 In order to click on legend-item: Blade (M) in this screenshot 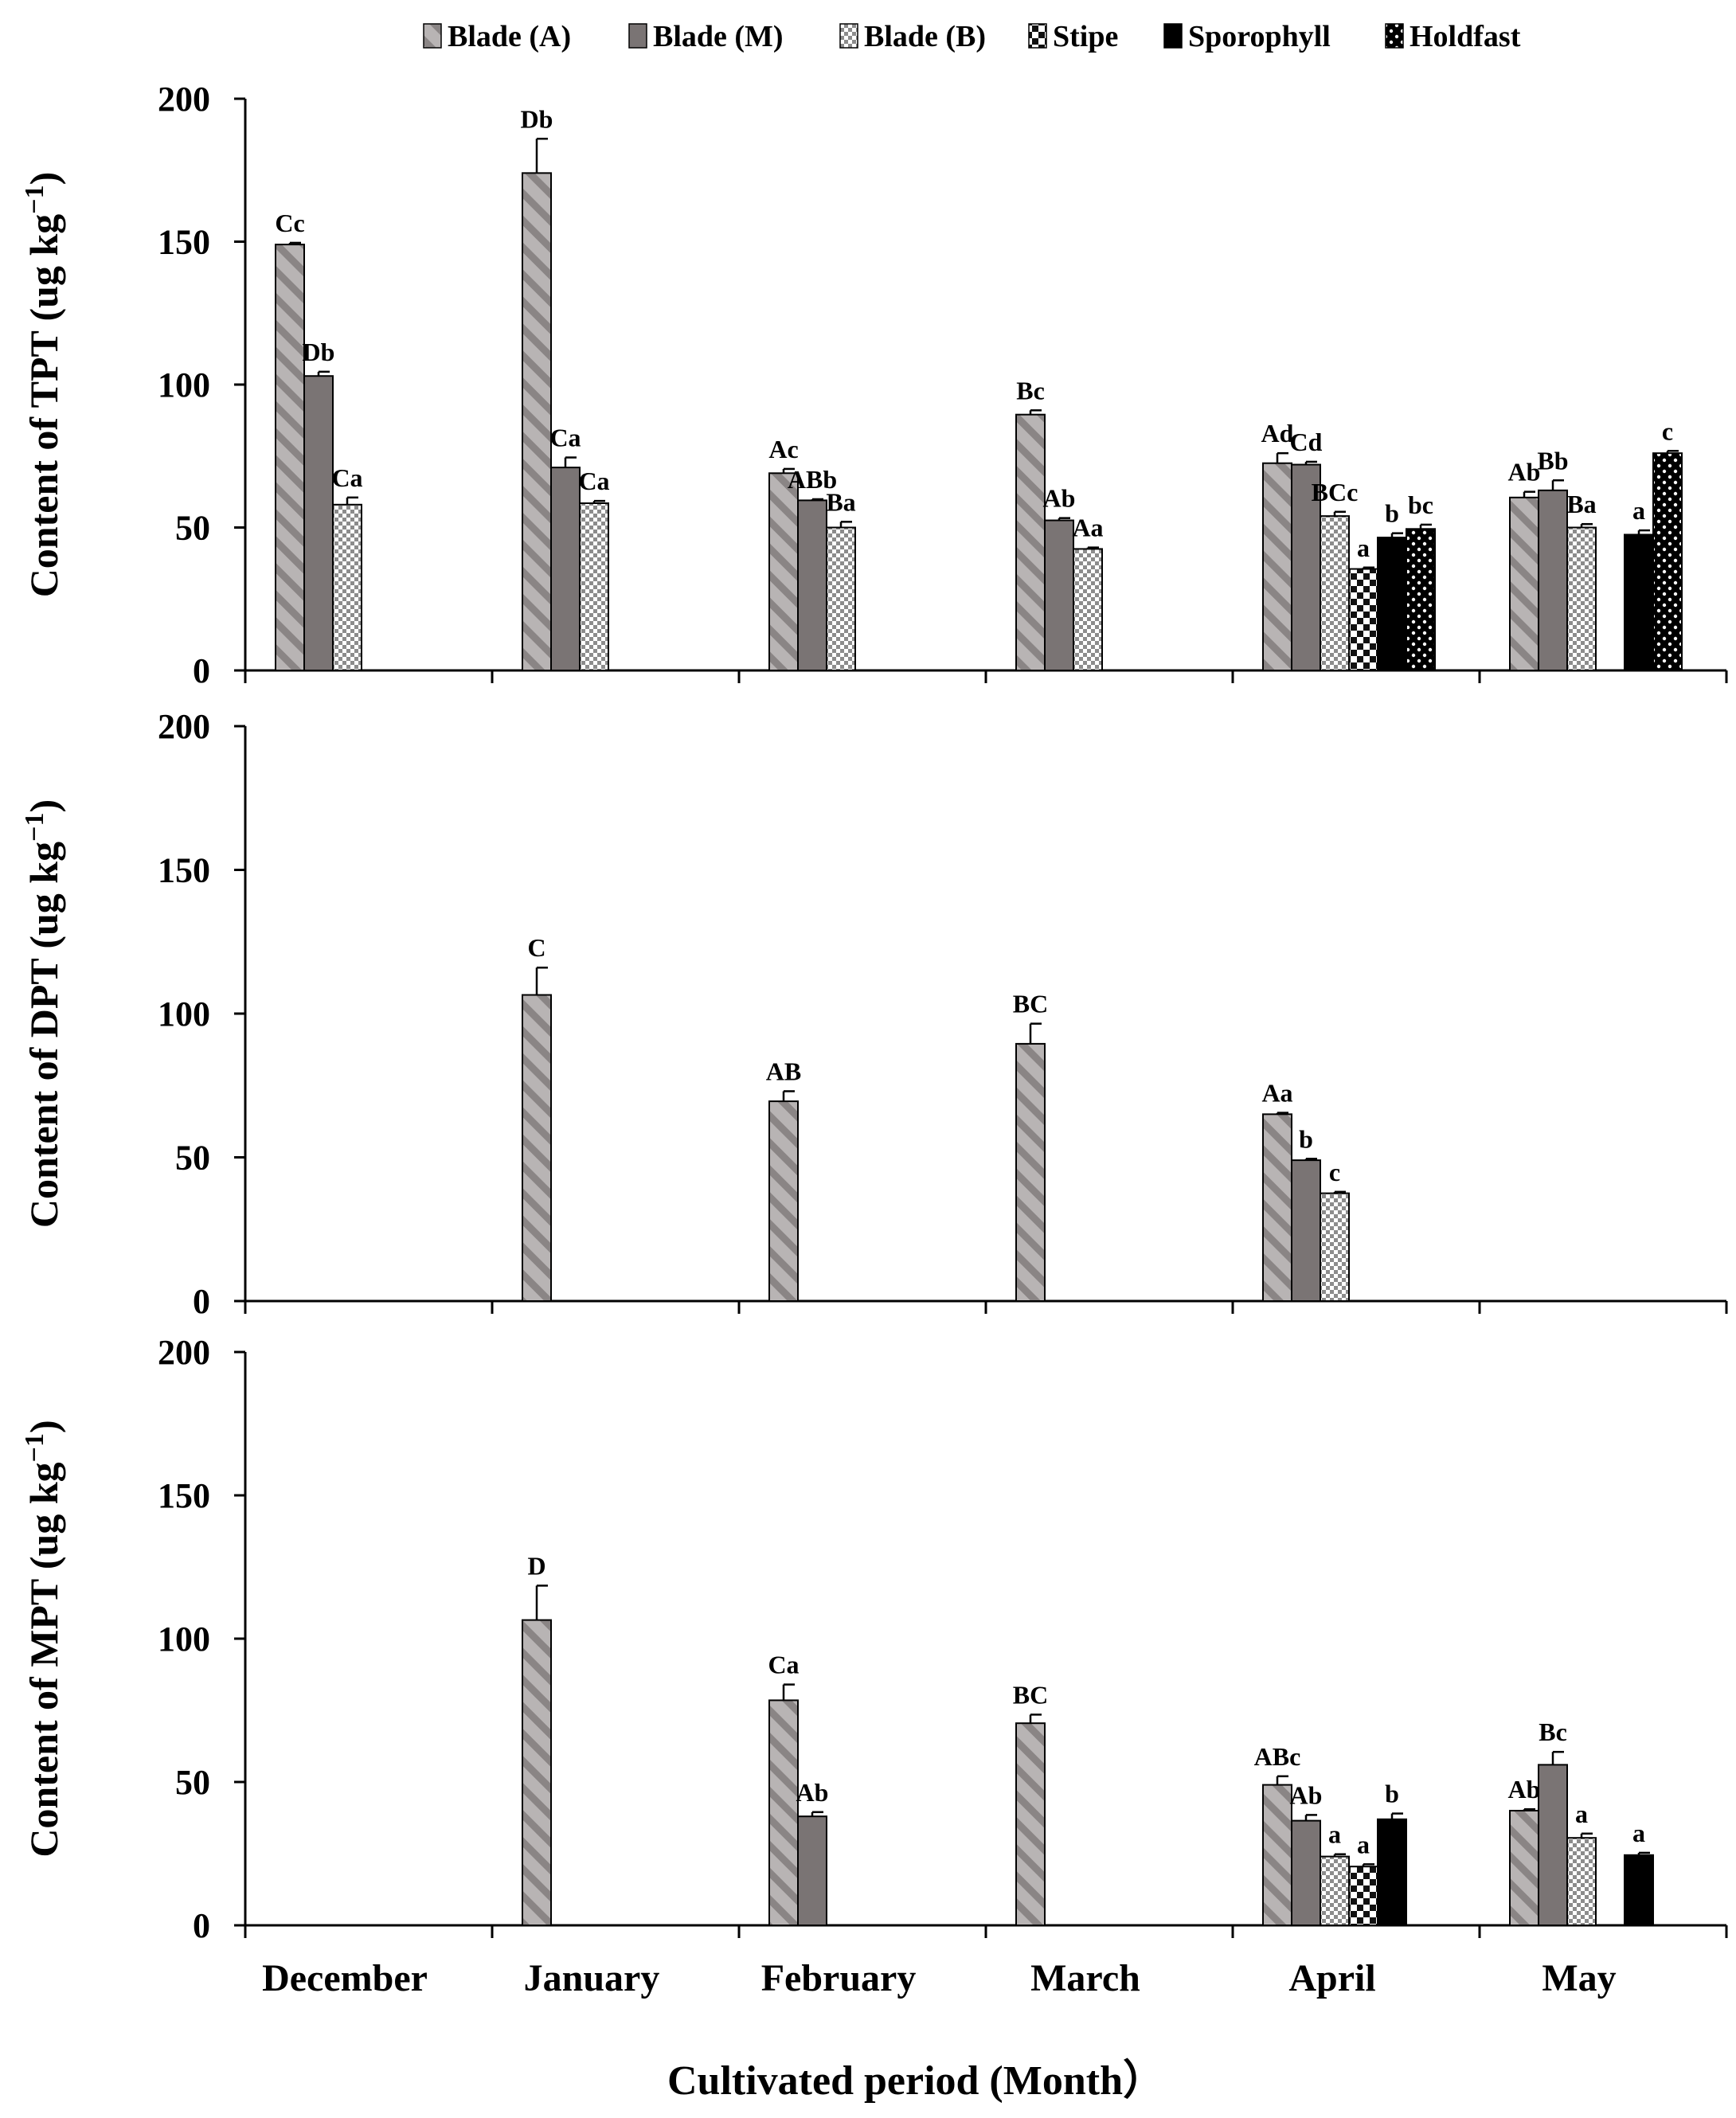, I will do `click(706, 36)`.